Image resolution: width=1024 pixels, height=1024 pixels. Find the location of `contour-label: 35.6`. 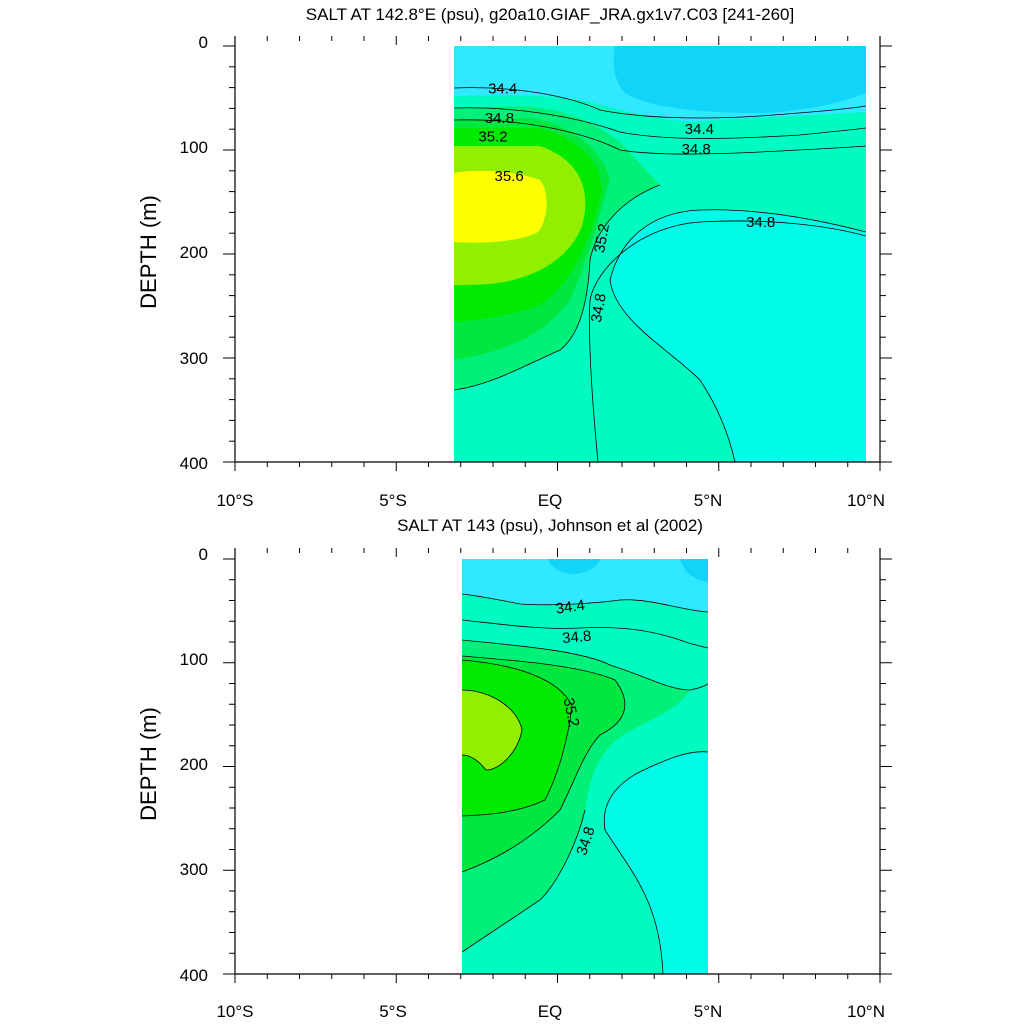

contour-label: 35.6 is located at coordinates (509, 176).